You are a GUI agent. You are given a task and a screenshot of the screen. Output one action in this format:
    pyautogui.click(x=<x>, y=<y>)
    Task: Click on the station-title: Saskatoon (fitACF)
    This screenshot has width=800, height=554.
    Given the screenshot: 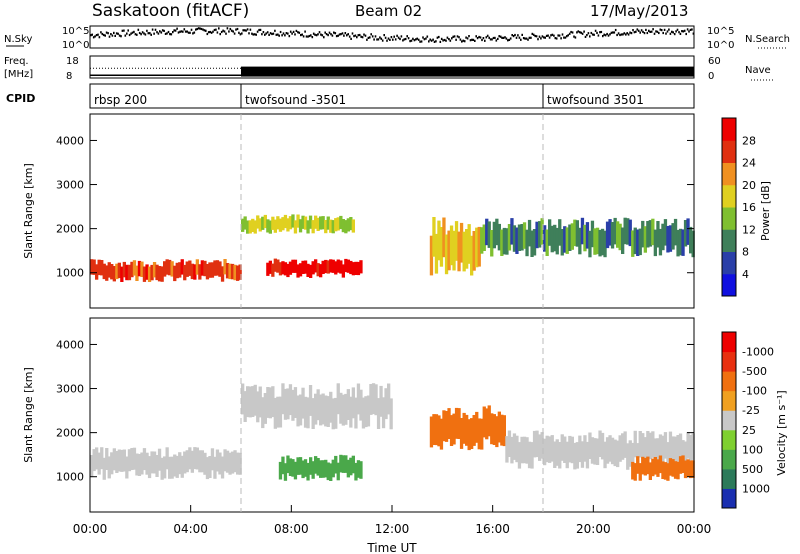 What is the action you would take?
    pyautogui.click(x=170, y=11)
    